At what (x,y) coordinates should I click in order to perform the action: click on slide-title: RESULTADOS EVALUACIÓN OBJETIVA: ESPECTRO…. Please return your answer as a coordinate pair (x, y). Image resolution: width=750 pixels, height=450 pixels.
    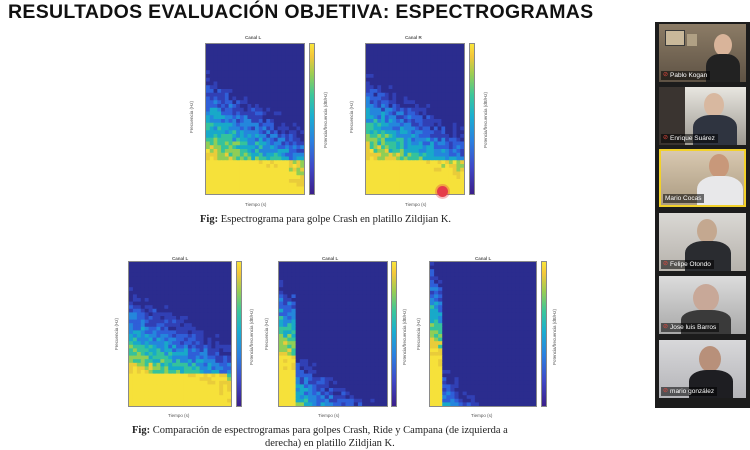
    Looking at the image, I should click on (301, 12).